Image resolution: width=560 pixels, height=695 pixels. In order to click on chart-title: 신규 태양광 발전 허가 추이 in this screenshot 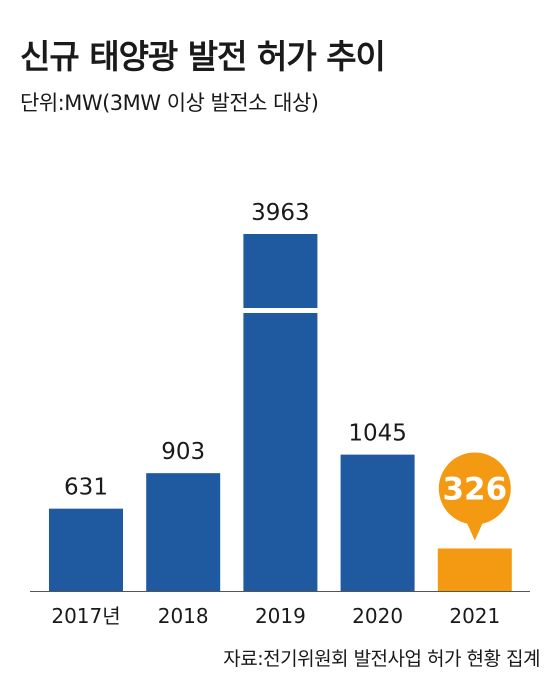, I will do `click(203, 56)`.